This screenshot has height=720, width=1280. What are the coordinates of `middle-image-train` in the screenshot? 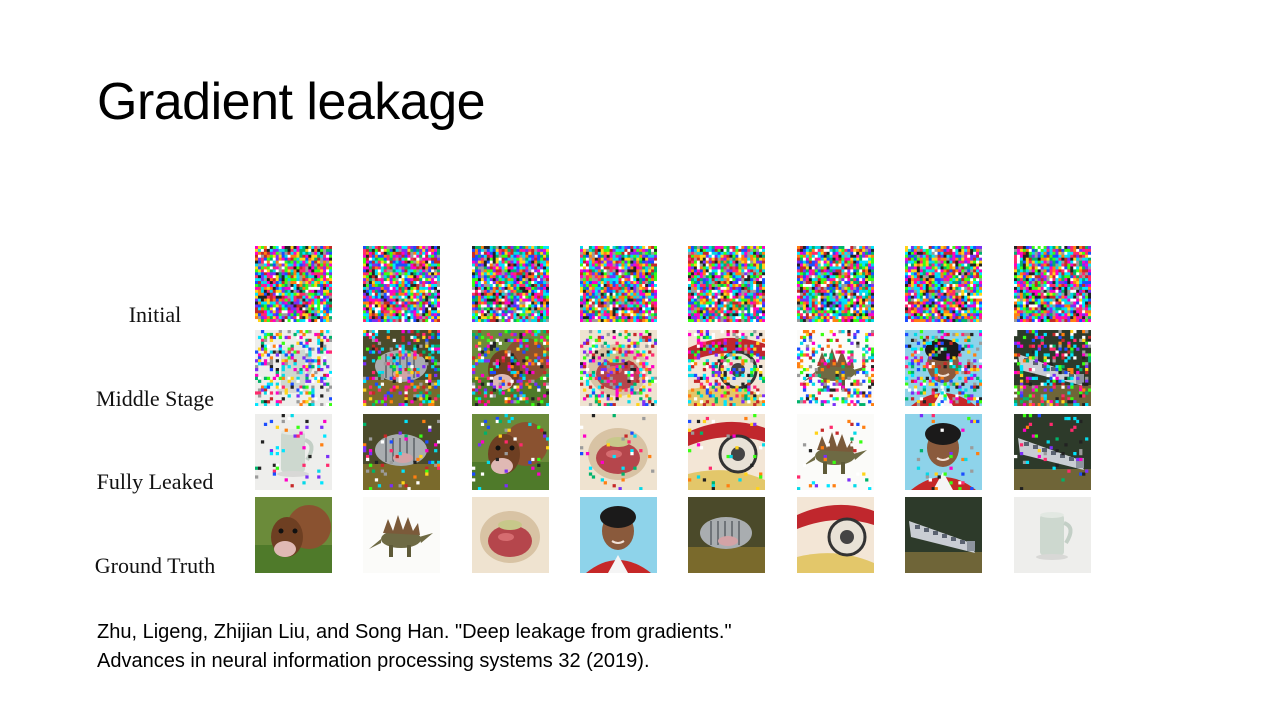 It's located at (1052, 368).